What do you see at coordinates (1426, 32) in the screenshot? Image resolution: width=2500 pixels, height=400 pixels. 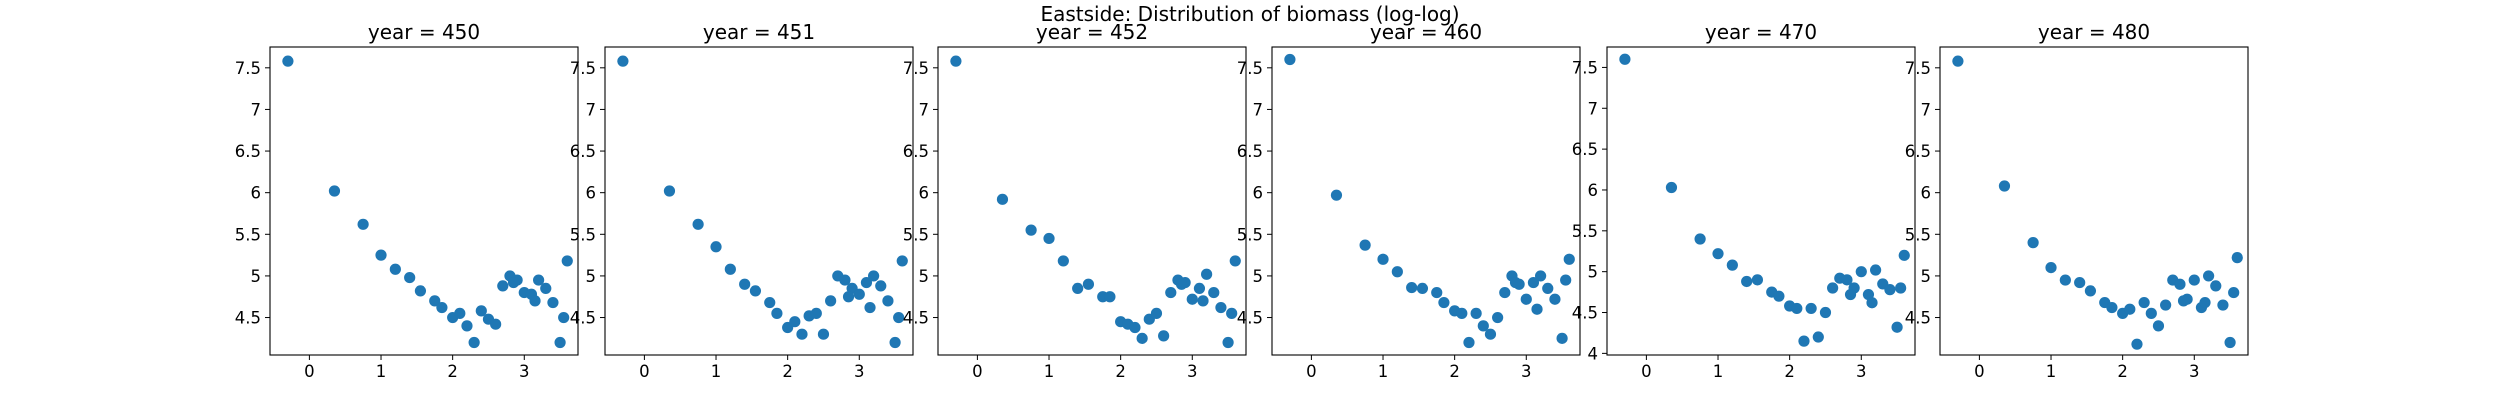 I see `panel-title: year = 460` at bounding box center [1426, 32].